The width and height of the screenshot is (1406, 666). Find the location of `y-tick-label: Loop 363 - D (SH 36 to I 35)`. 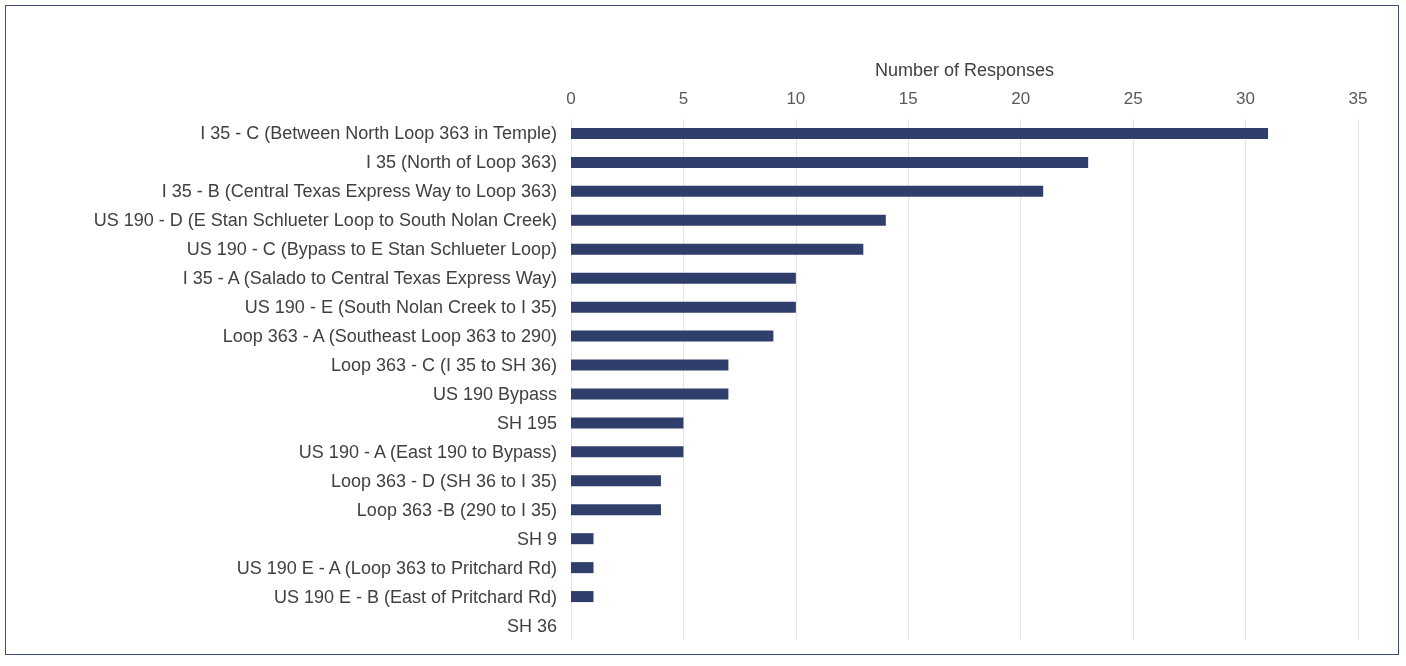

y-tick-label: Loop 363 - D (SH 36 to I 35) is located at coordinates (443, 480).